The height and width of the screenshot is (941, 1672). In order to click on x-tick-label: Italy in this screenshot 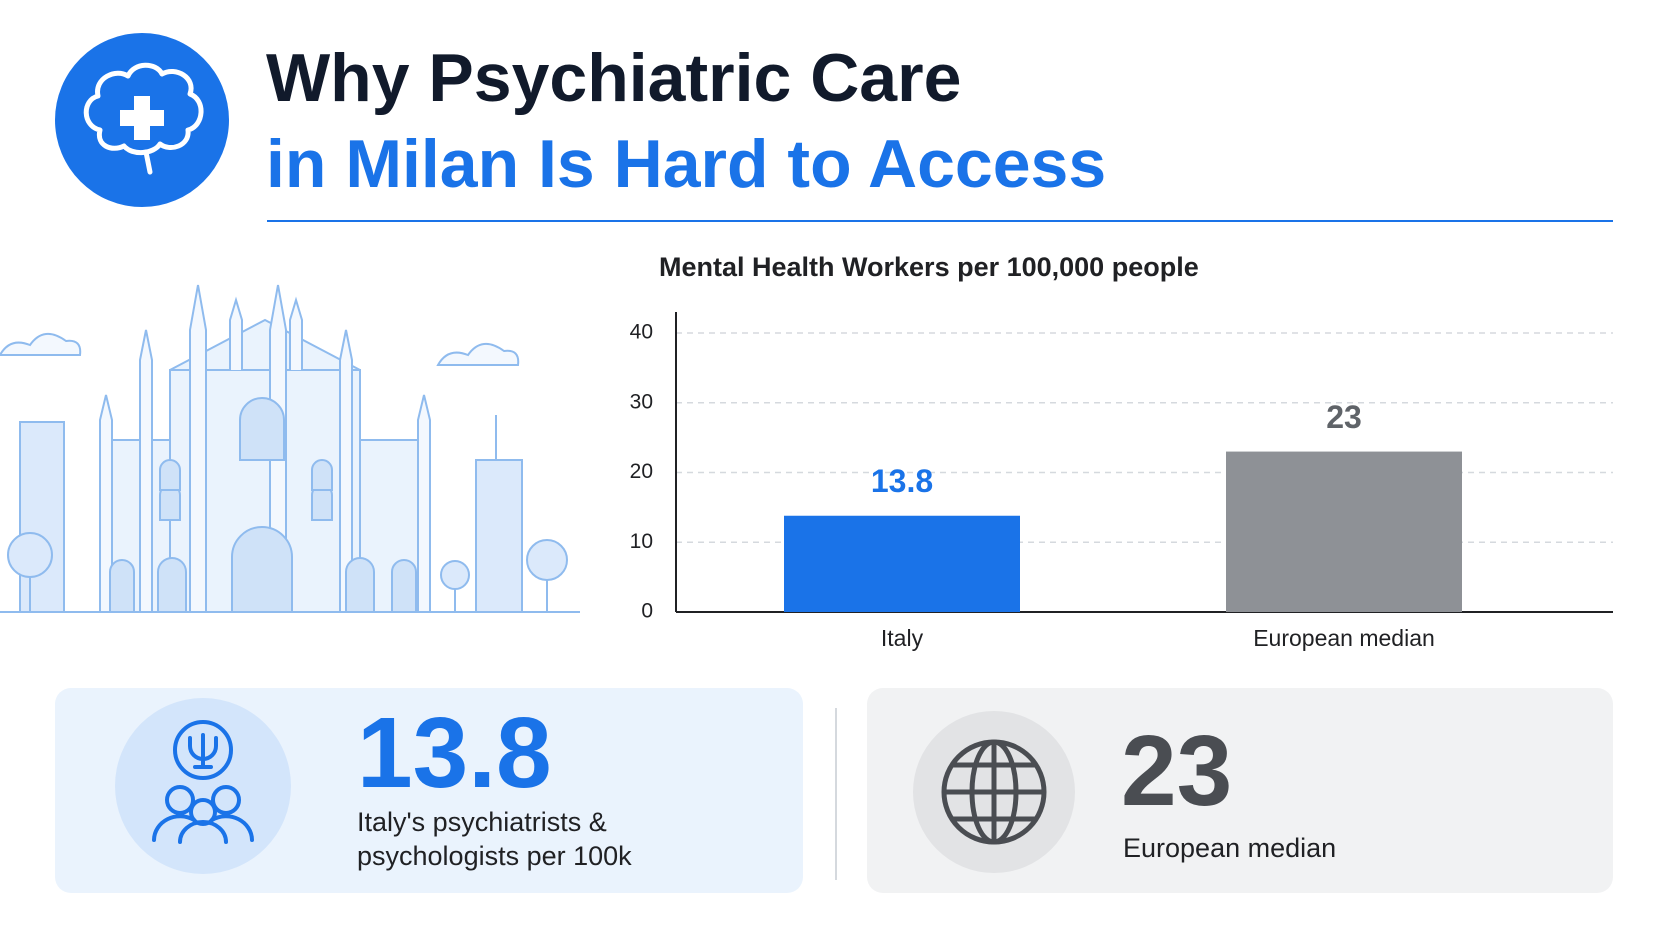, I will do `click(902, 638)`.